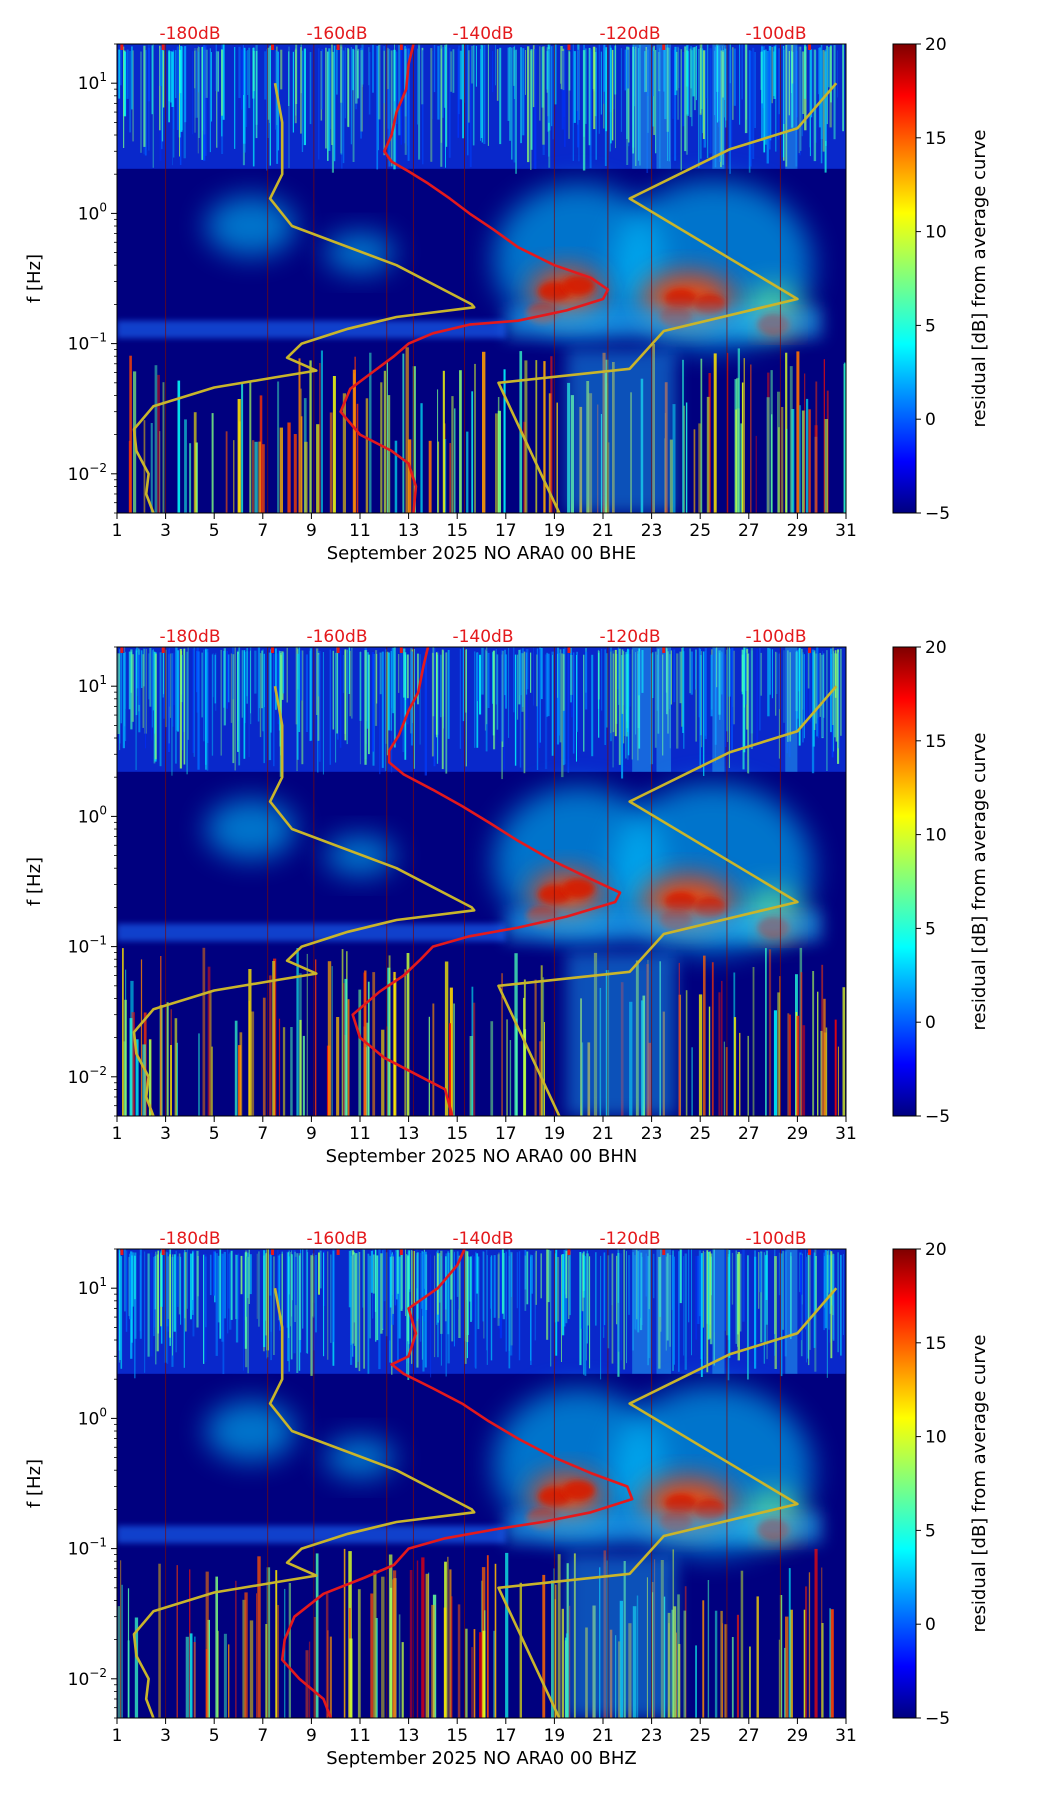 The height and width of the screenshot is (1806, 1052). What do you see at coordinates (189, 1239) in the screenshot?
I see `db-axis-label: -180dB` at bounding box center [189, 1239].